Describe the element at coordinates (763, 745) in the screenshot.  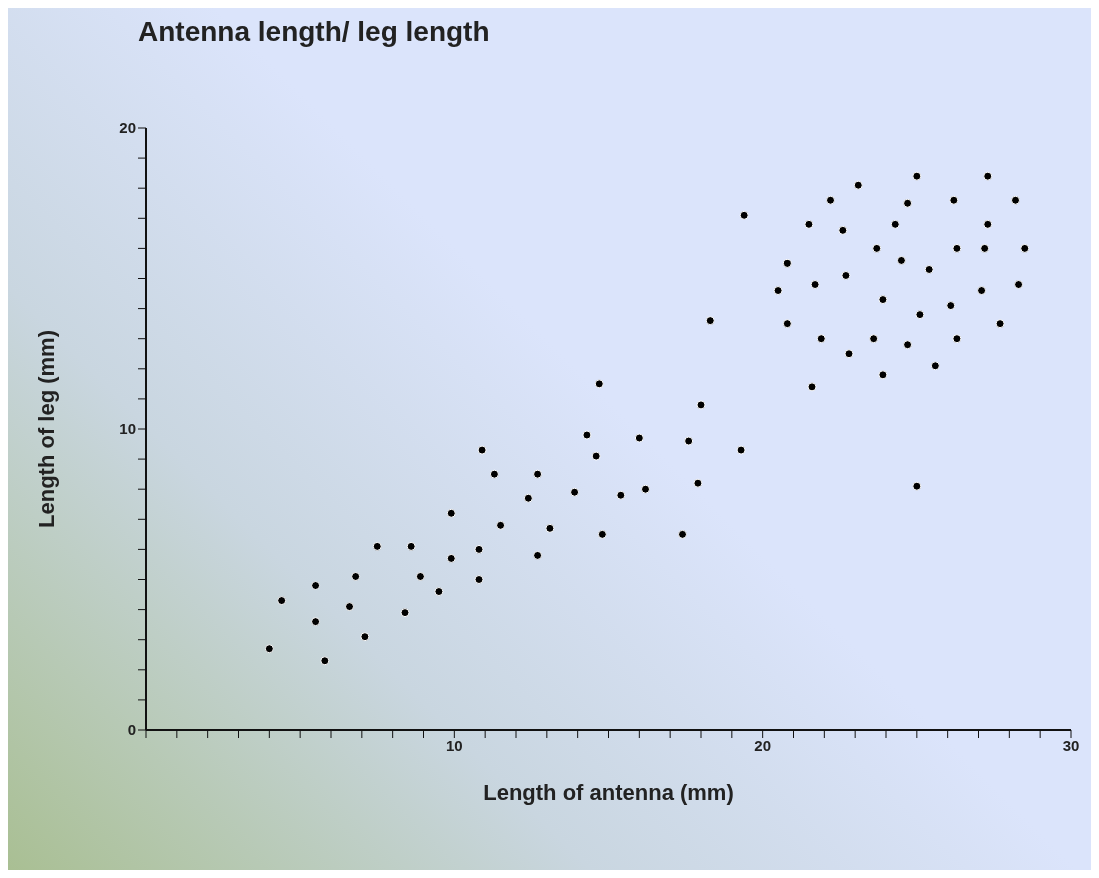
I see `x-tick-label: 20` at that location.